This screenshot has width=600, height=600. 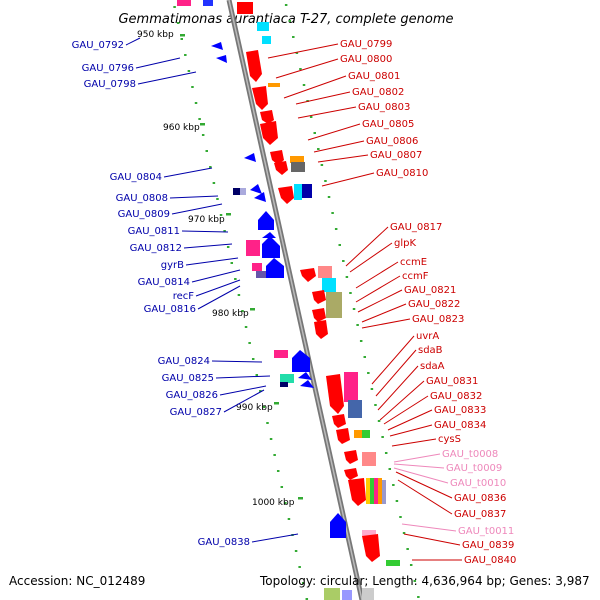 I want to click on gene-label: GAU_0809, so click(x=144, y=214).